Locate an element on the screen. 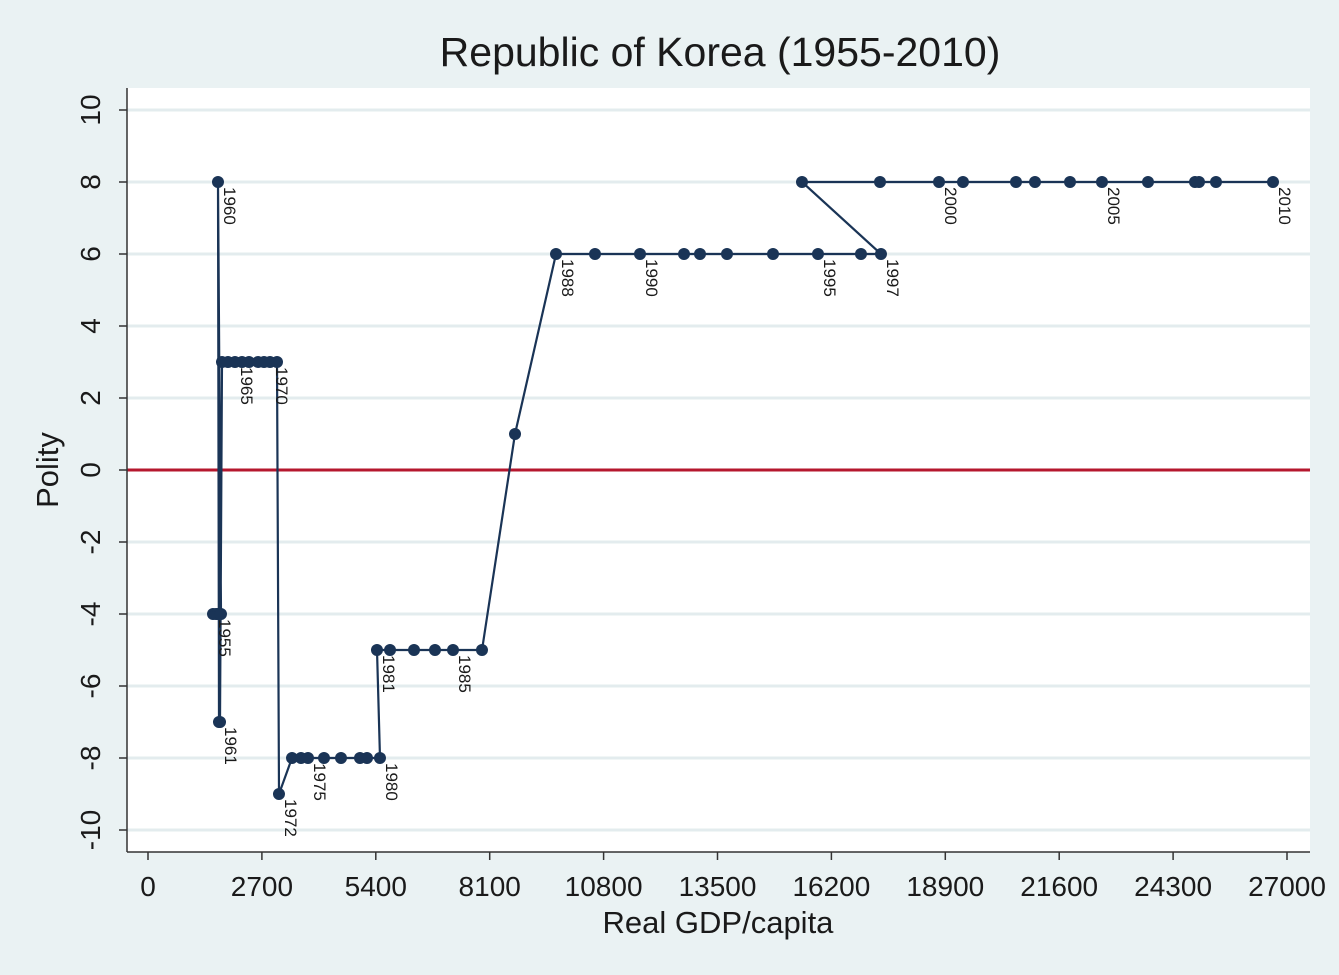 Image resolution: width=1339 pixels, height=975 pixels. data-point-2010 is located at coordinates (1272, 182).